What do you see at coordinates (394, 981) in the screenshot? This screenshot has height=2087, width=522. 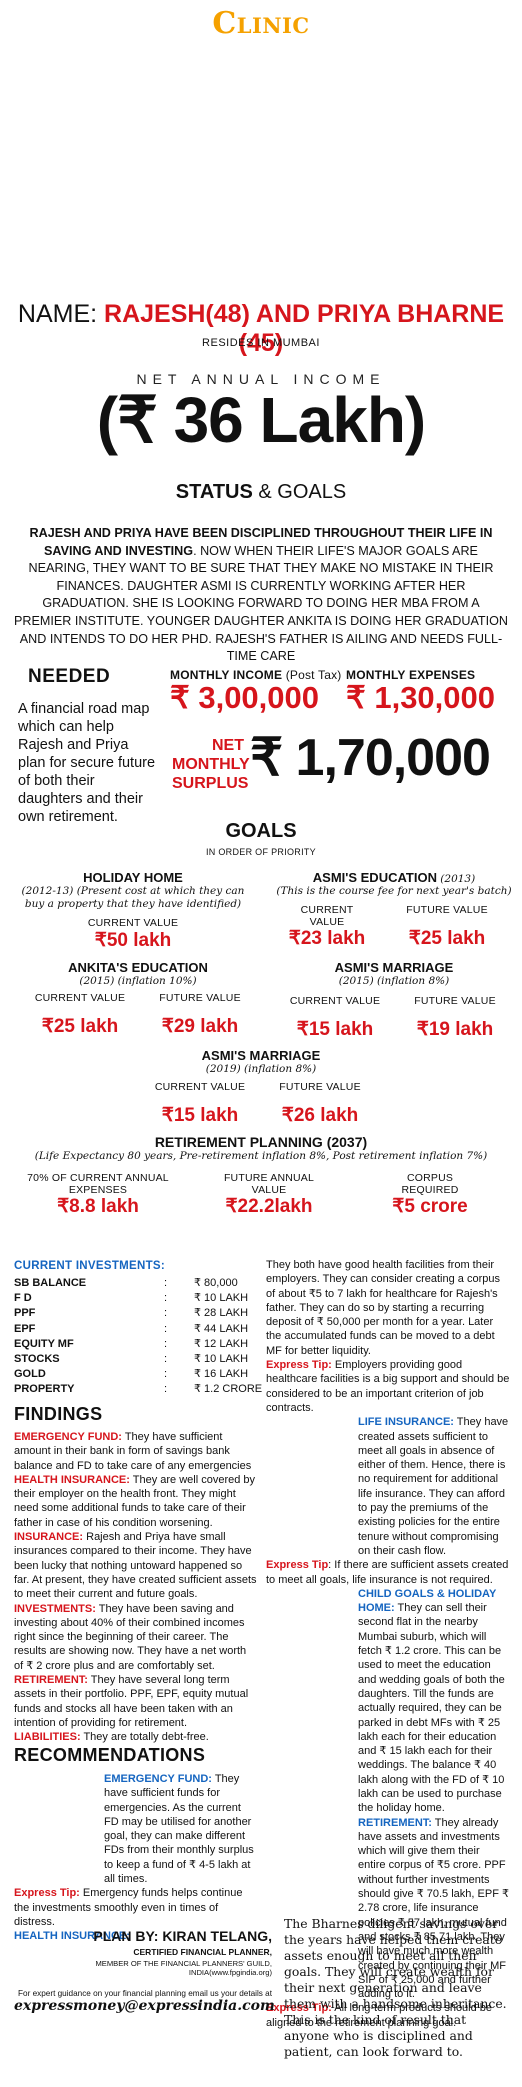 I see `goal-note: (2015) (inflation 8%)` at bounding box center [394, 981].